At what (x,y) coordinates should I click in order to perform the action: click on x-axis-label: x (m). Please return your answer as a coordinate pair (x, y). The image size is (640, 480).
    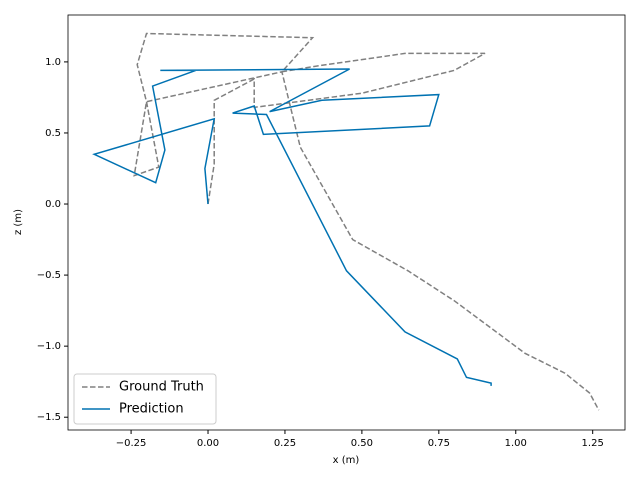
    Looking at the image, I should click on (346, 460).